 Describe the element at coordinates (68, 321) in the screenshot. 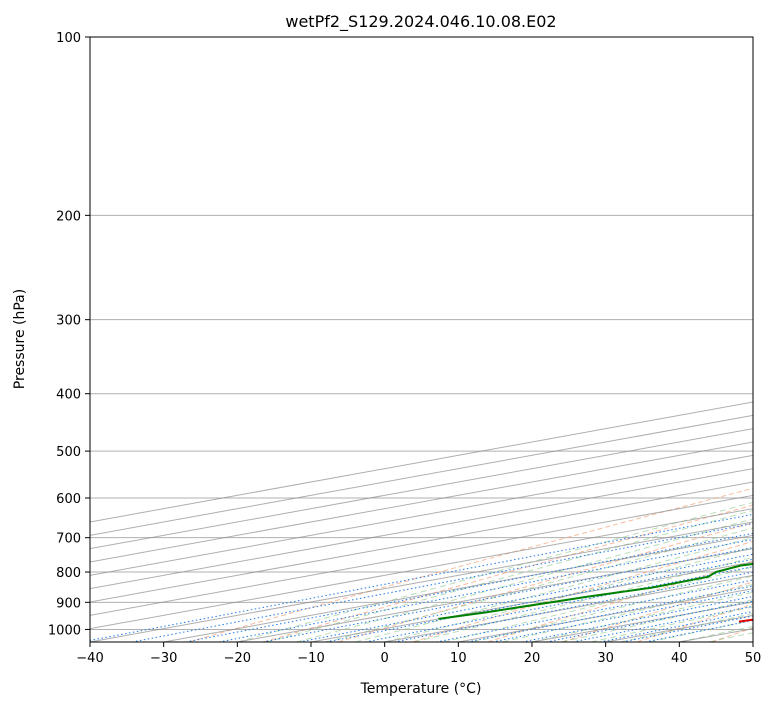

I see `y-tick-label: 300` at that location.